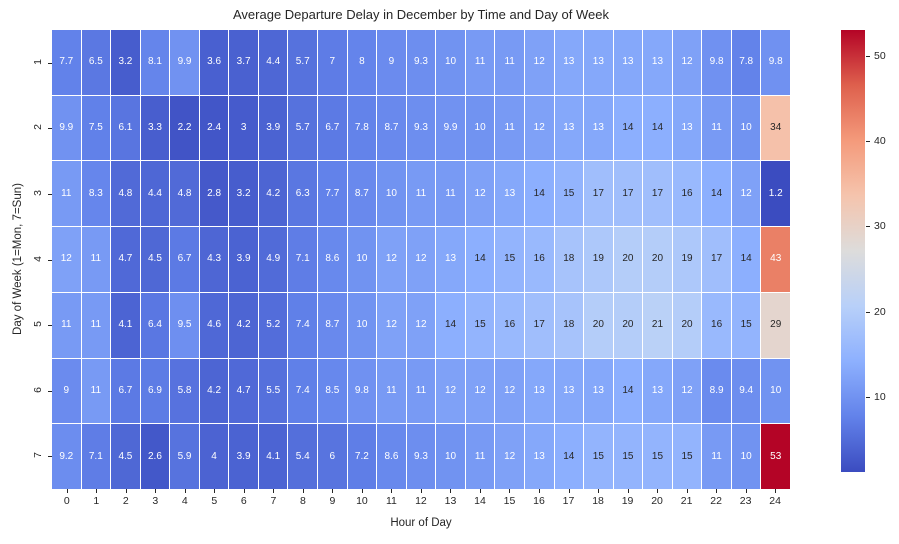  I want to click on x-axis-tick-label: 19, so click(628, 498).